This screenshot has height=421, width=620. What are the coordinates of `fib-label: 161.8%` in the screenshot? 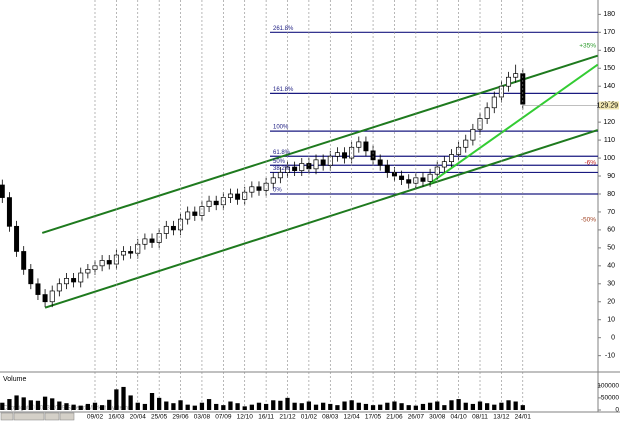 It's located at (283, 90).